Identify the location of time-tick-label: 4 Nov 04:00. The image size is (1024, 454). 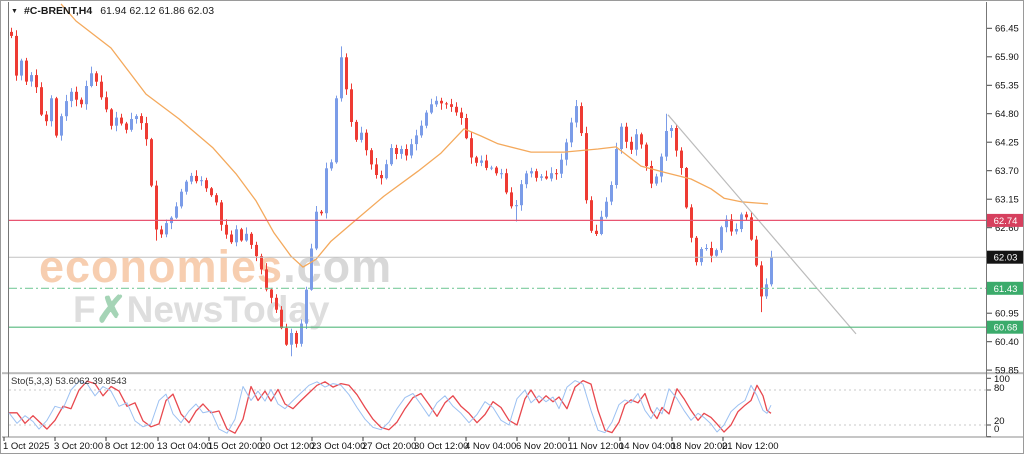
(490, 446).